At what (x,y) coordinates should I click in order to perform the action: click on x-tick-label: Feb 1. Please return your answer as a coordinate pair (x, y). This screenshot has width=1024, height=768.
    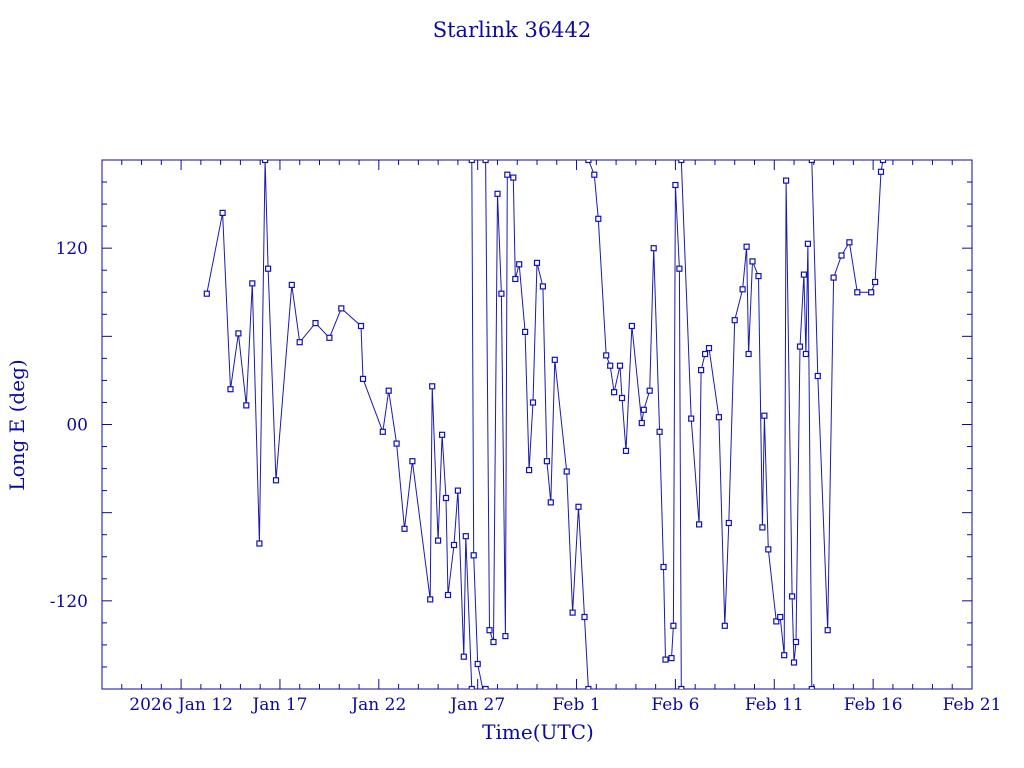
    Looking at the image, I should click on (577, 705).